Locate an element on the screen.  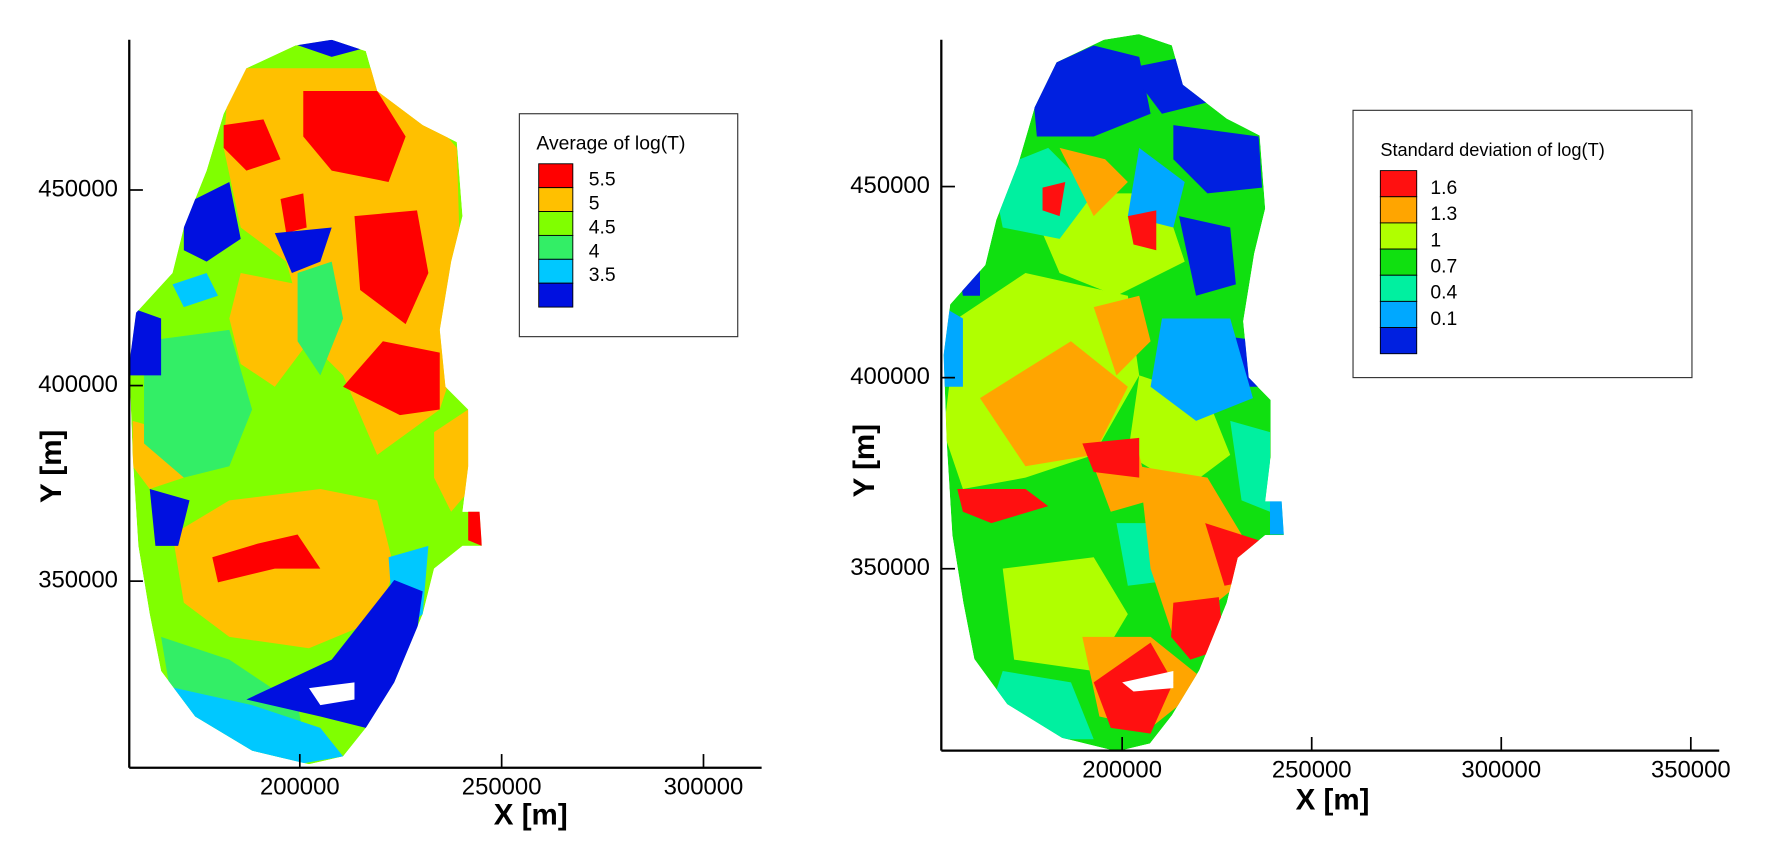
legend-label: 4 is located at coordinates (594, 251).